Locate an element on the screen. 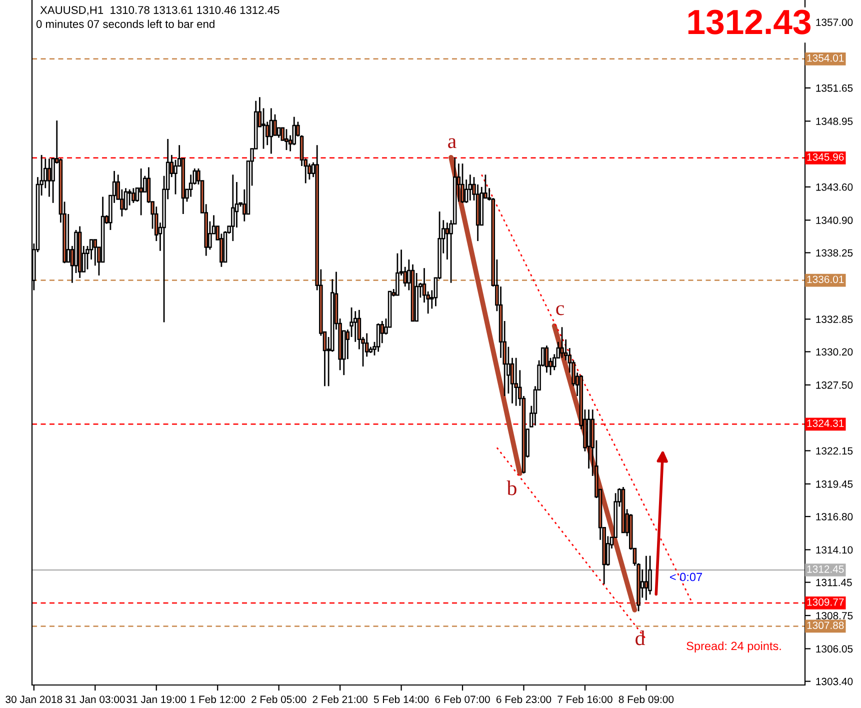 The image size is (861, 708). x-tick-label: 31 Jan 19:00 is located at coordinates (156, 700).